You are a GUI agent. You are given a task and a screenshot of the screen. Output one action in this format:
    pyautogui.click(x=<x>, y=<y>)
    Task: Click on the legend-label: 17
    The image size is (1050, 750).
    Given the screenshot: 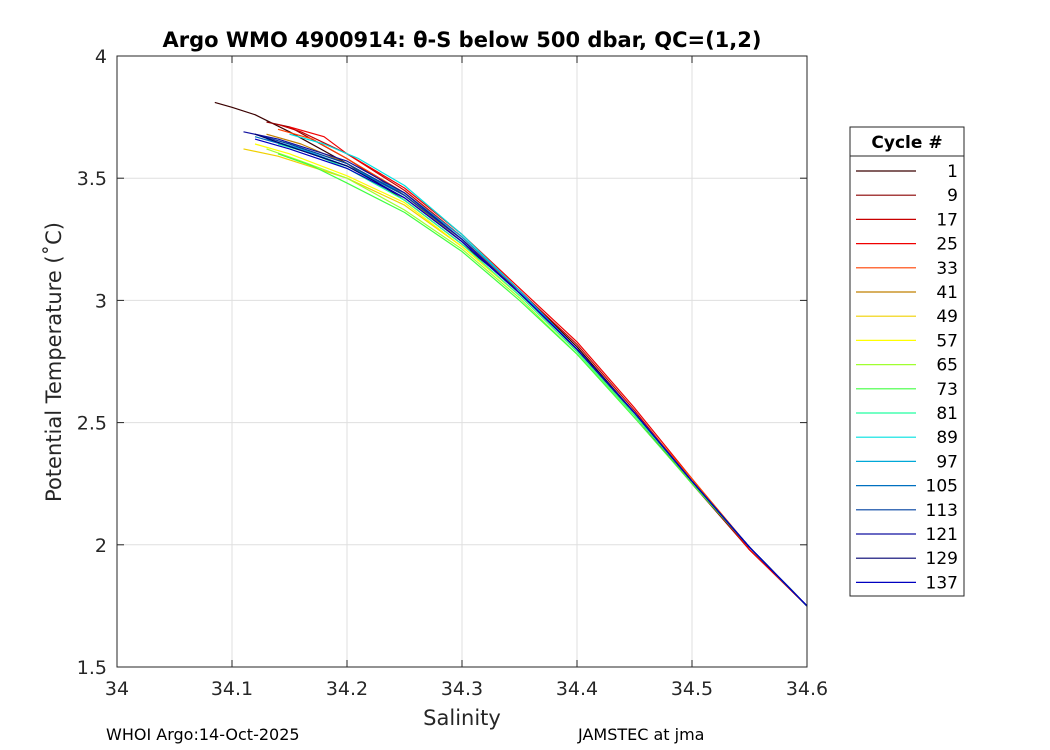 What is the action you would take?
    pyautogui.click(x=947, y=220)
    